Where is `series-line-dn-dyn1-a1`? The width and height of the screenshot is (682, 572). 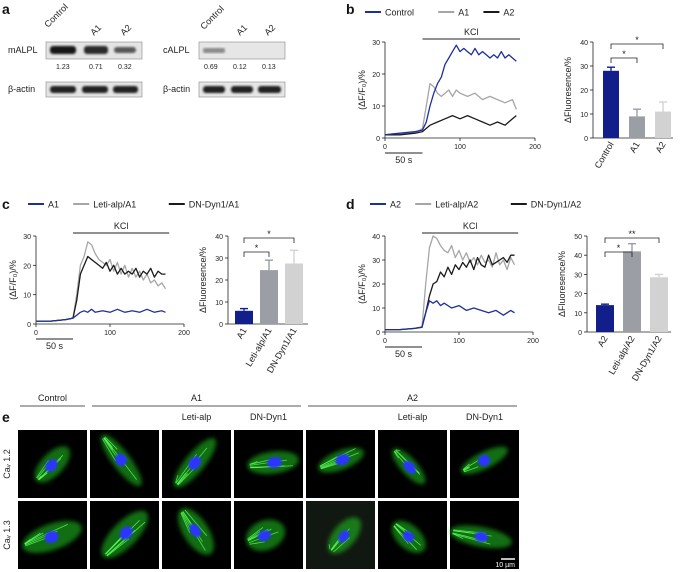 series-line-dn-dyn1-a1 is located at coordinates (101, 288).